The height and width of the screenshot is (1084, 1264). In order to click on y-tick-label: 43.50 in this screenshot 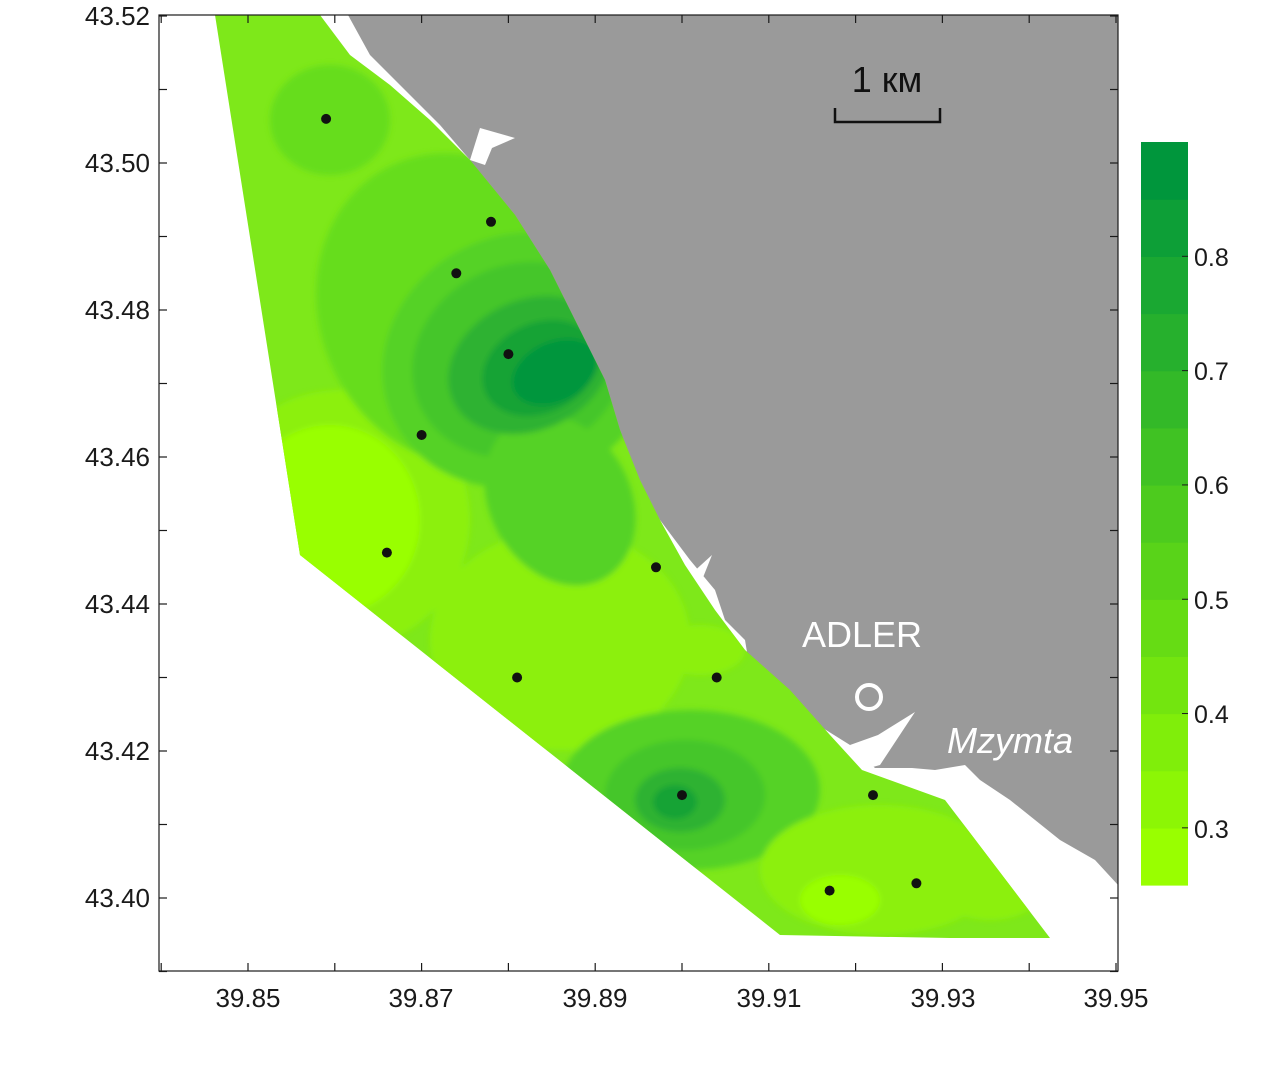, I will do `click(117, 163)`.